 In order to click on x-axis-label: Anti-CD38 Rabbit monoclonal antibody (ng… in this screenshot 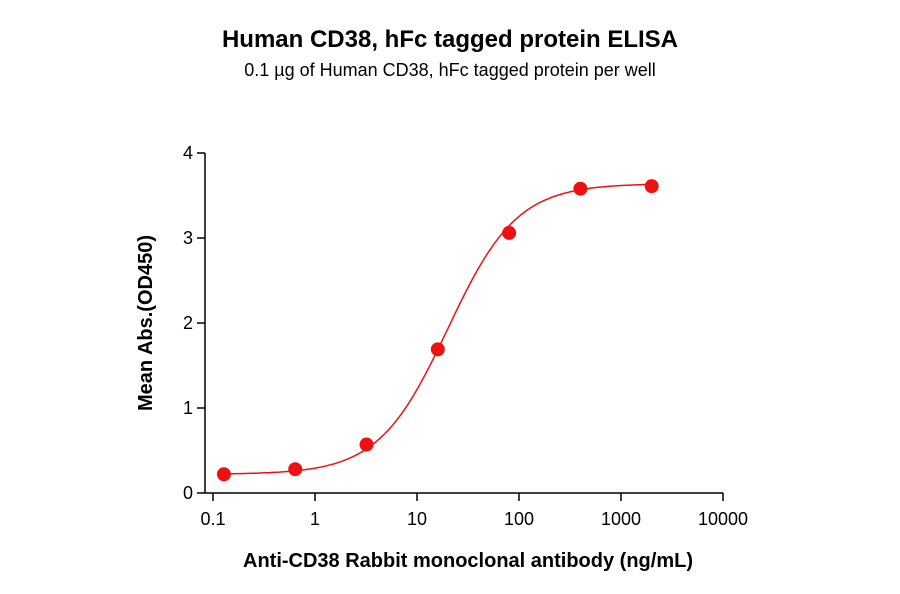, I will do `click(468, 561)`.